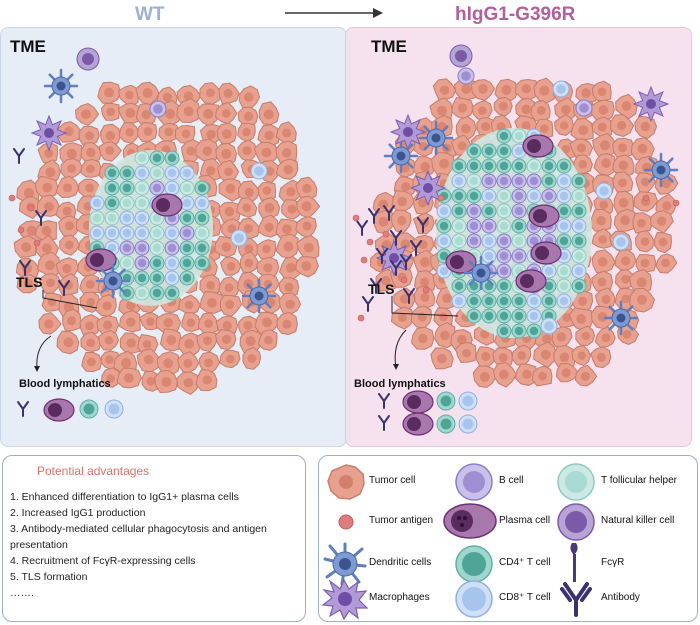 Image resolution: width=700 pixels, height=625 pixels. I want to click on cd8-t-cell-icon, so click(474, 599).